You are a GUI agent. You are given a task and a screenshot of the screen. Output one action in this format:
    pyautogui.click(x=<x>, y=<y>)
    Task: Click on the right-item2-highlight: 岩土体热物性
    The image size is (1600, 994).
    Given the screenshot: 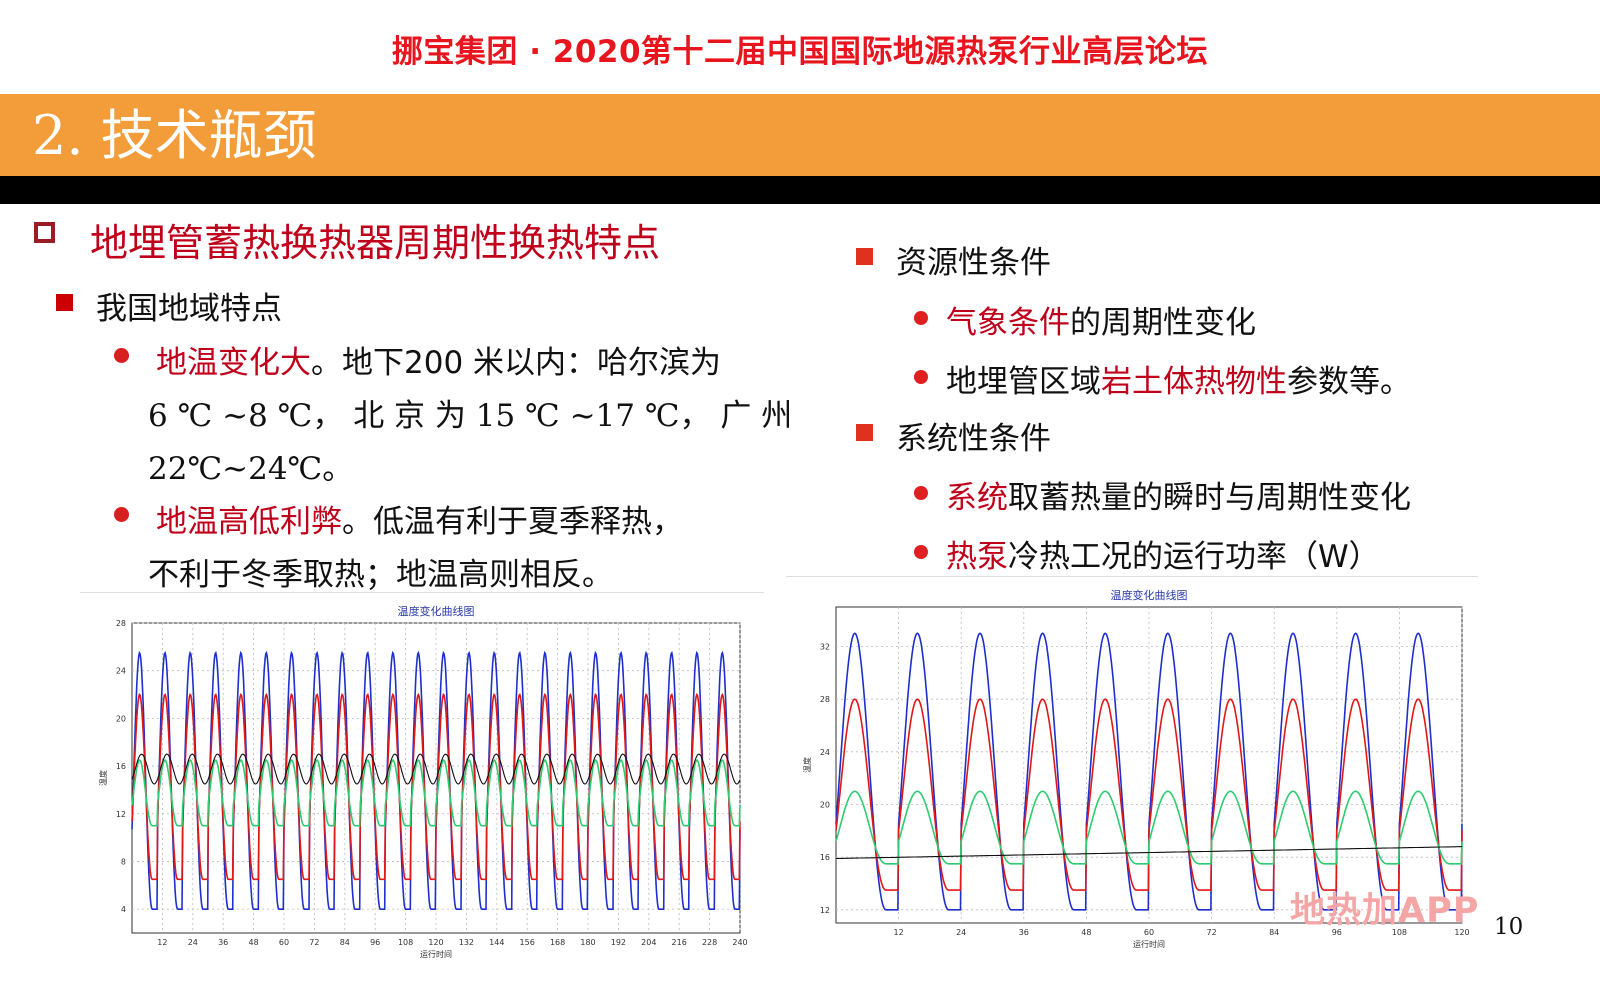 What is the action you would take?
    pyautogui.click(x=1194, y=382)
    